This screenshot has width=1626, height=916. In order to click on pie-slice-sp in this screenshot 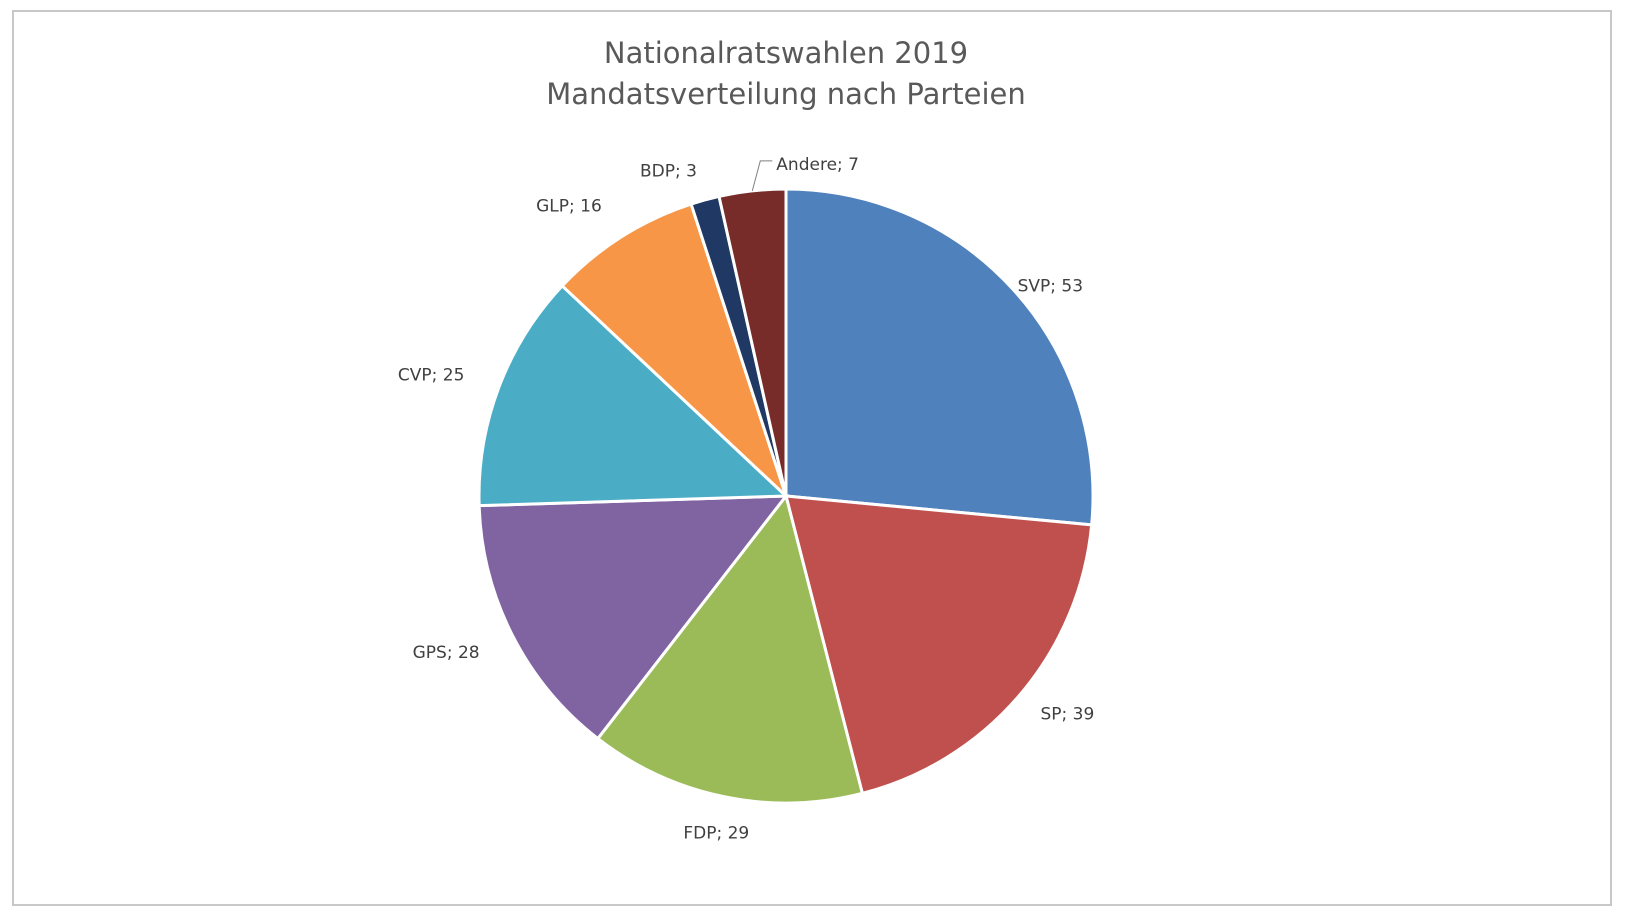, I will do `click(939, 645)`.